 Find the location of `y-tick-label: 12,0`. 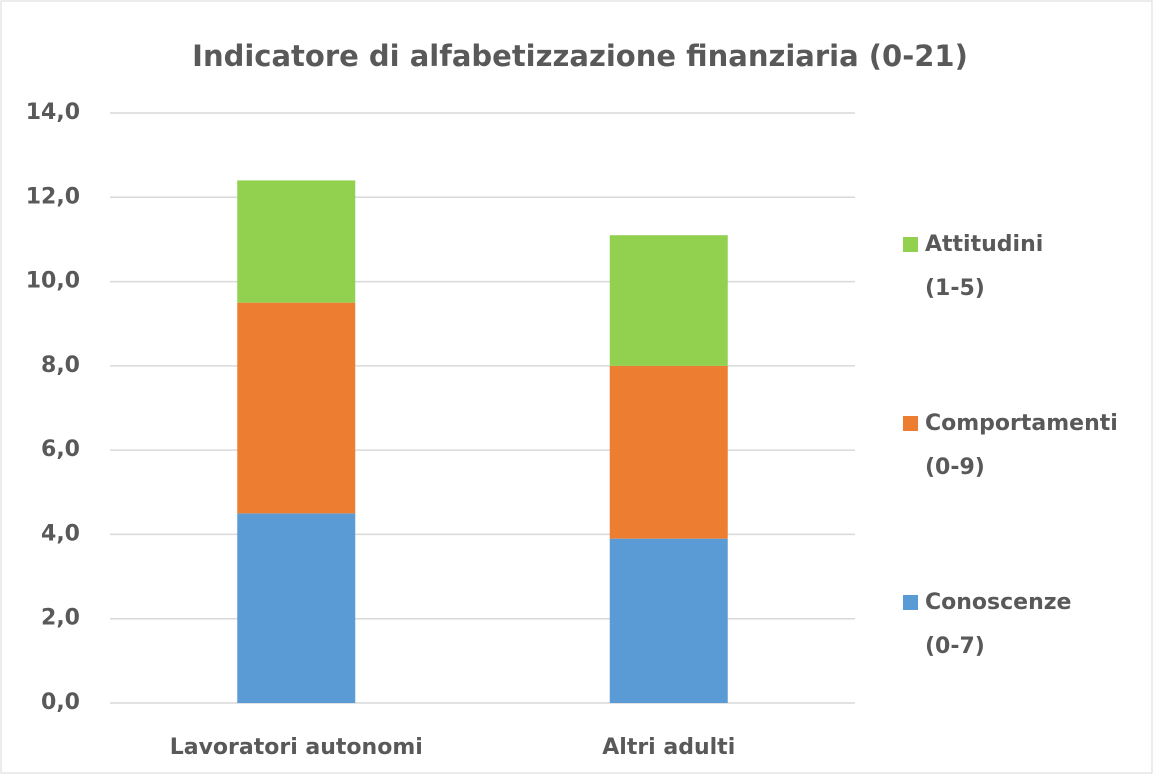

y-tick-label: 12,0 is located at coordinates (53, 196).